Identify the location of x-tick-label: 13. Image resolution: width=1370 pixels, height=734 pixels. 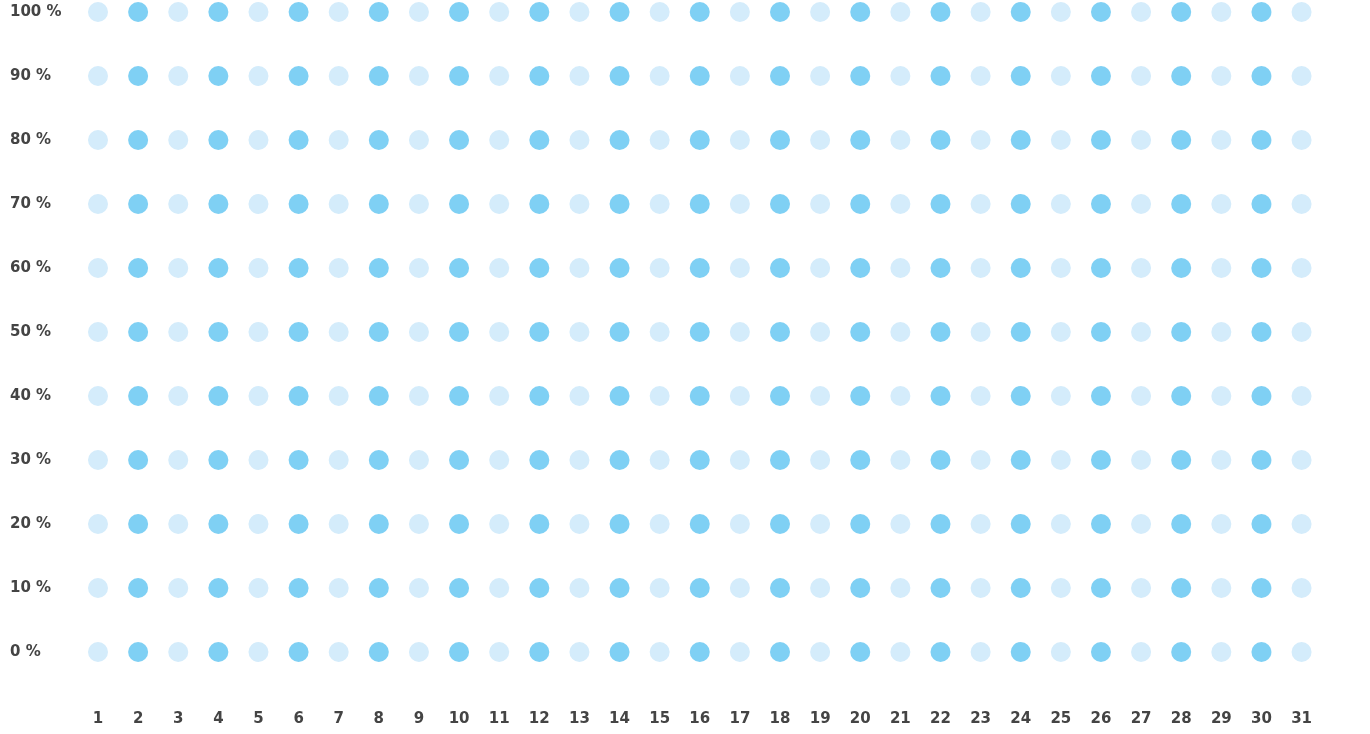
(579, 717).